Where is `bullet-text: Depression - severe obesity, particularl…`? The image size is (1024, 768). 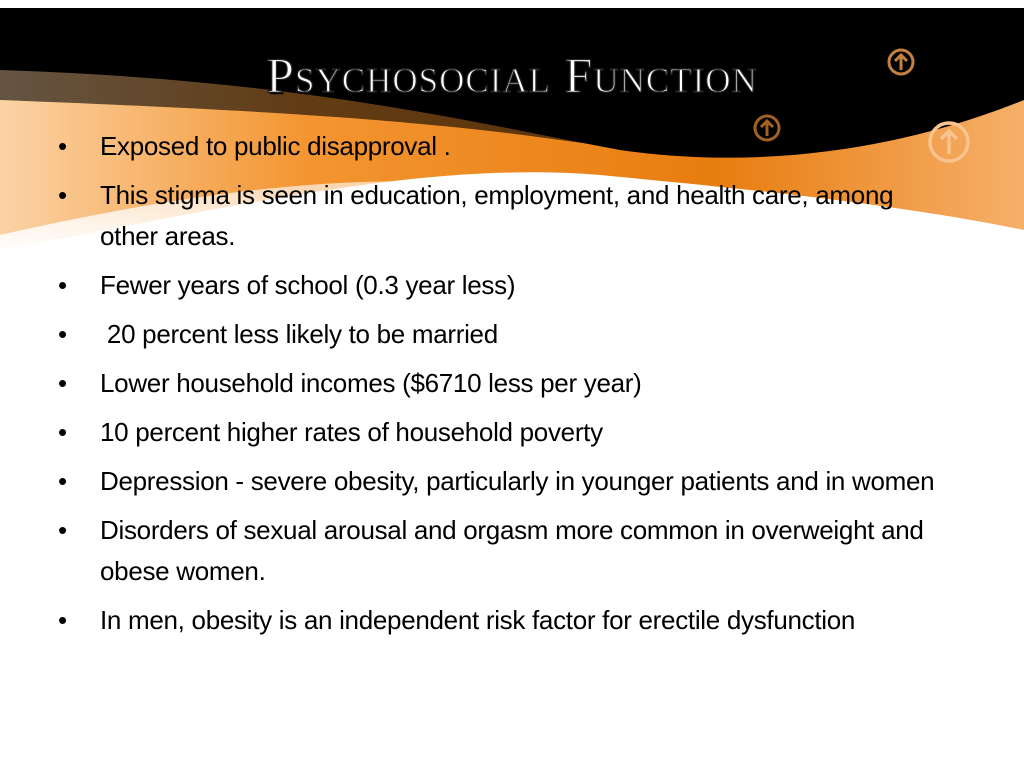 bullet-text: Depression - severe obesity, particularl… is located at coordinates (517, 481).